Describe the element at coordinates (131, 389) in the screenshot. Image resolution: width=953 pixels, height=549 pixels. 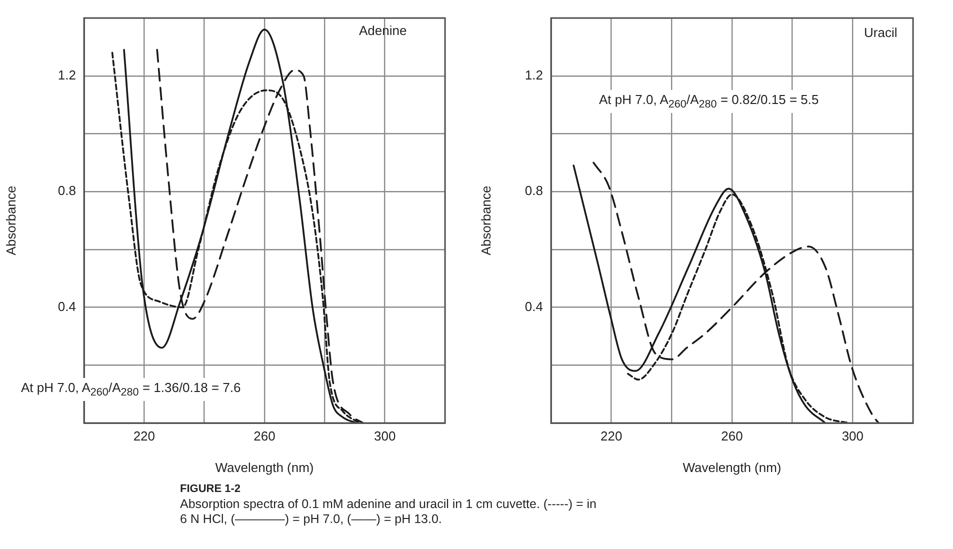
I see `annotation: At pH 7.0, A$_{260}$/A$_{280}$ = 1.36/0.18 = 7.6` at that location.